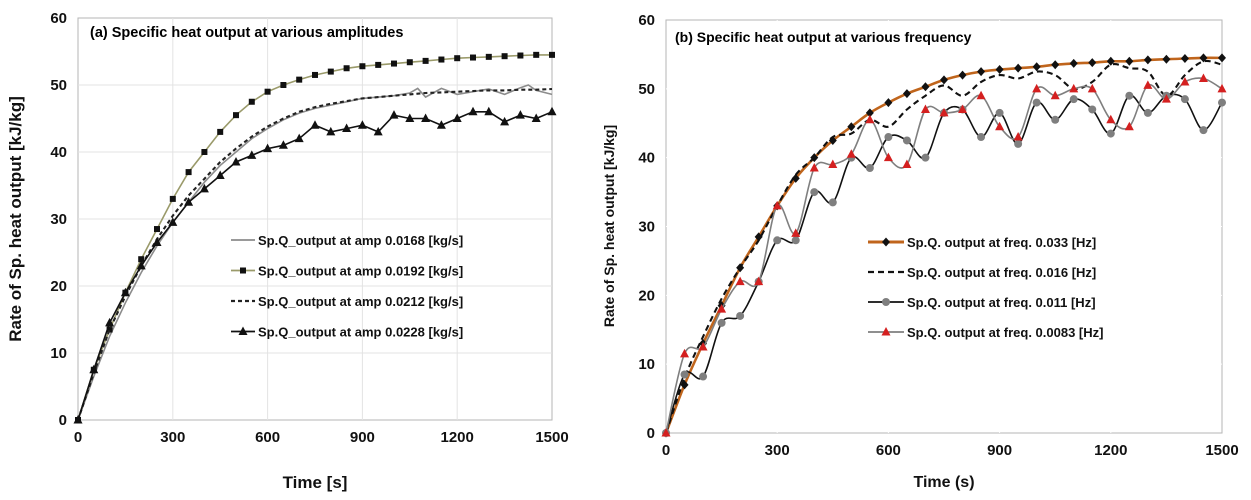 The image size is (1251, 500). What do you see at coordinates (943, 482) in the screenshot?
I see `x-axis-label-b: Time (s)` at bounding box center [943, 482].